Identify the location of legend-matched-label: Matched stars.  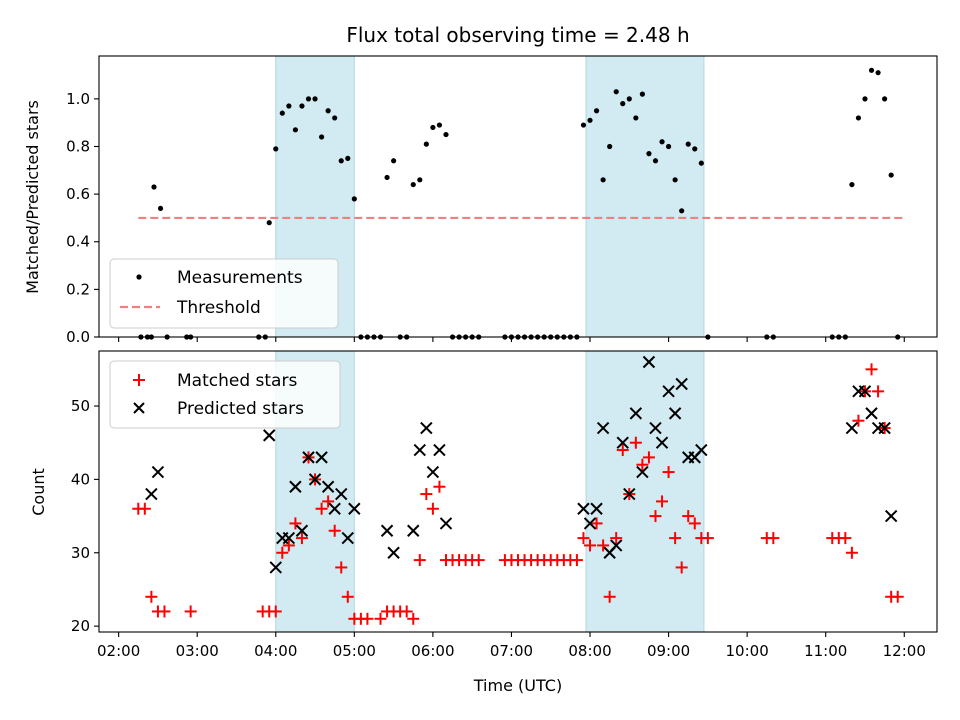
(237, 381).